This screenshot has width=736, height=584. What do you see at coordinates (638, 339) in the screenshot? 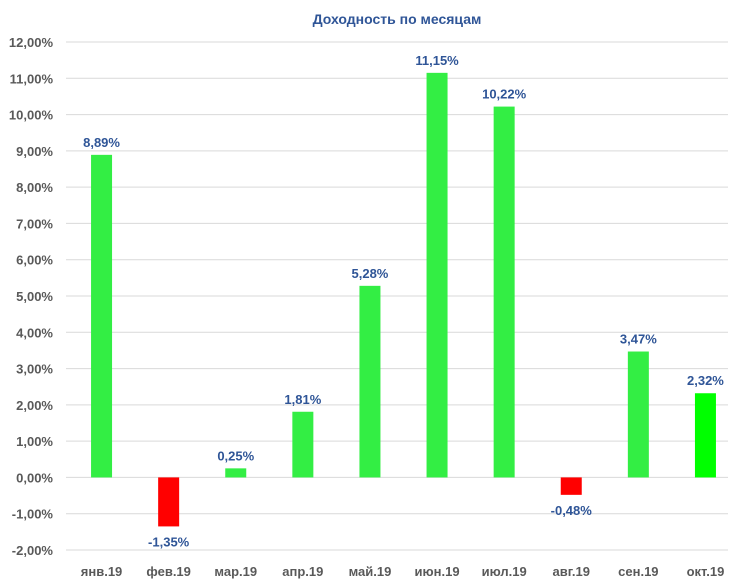
I see `data-label: 3,47%` at bounding box center [638, 339].